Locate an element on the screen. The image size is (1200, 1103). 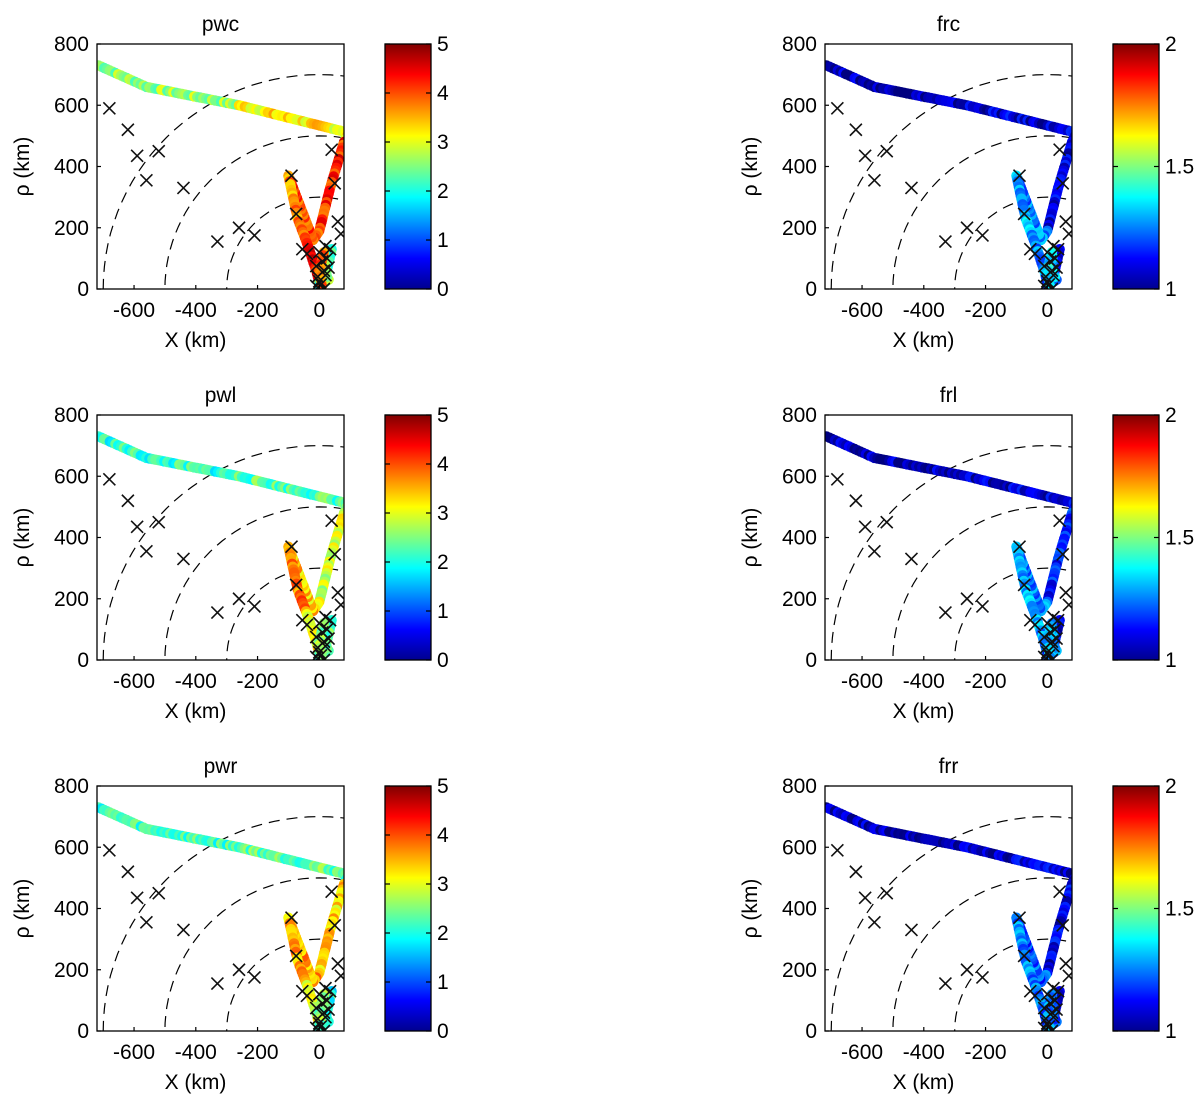
panel-title: pwl is located at coordinates (221, 395).